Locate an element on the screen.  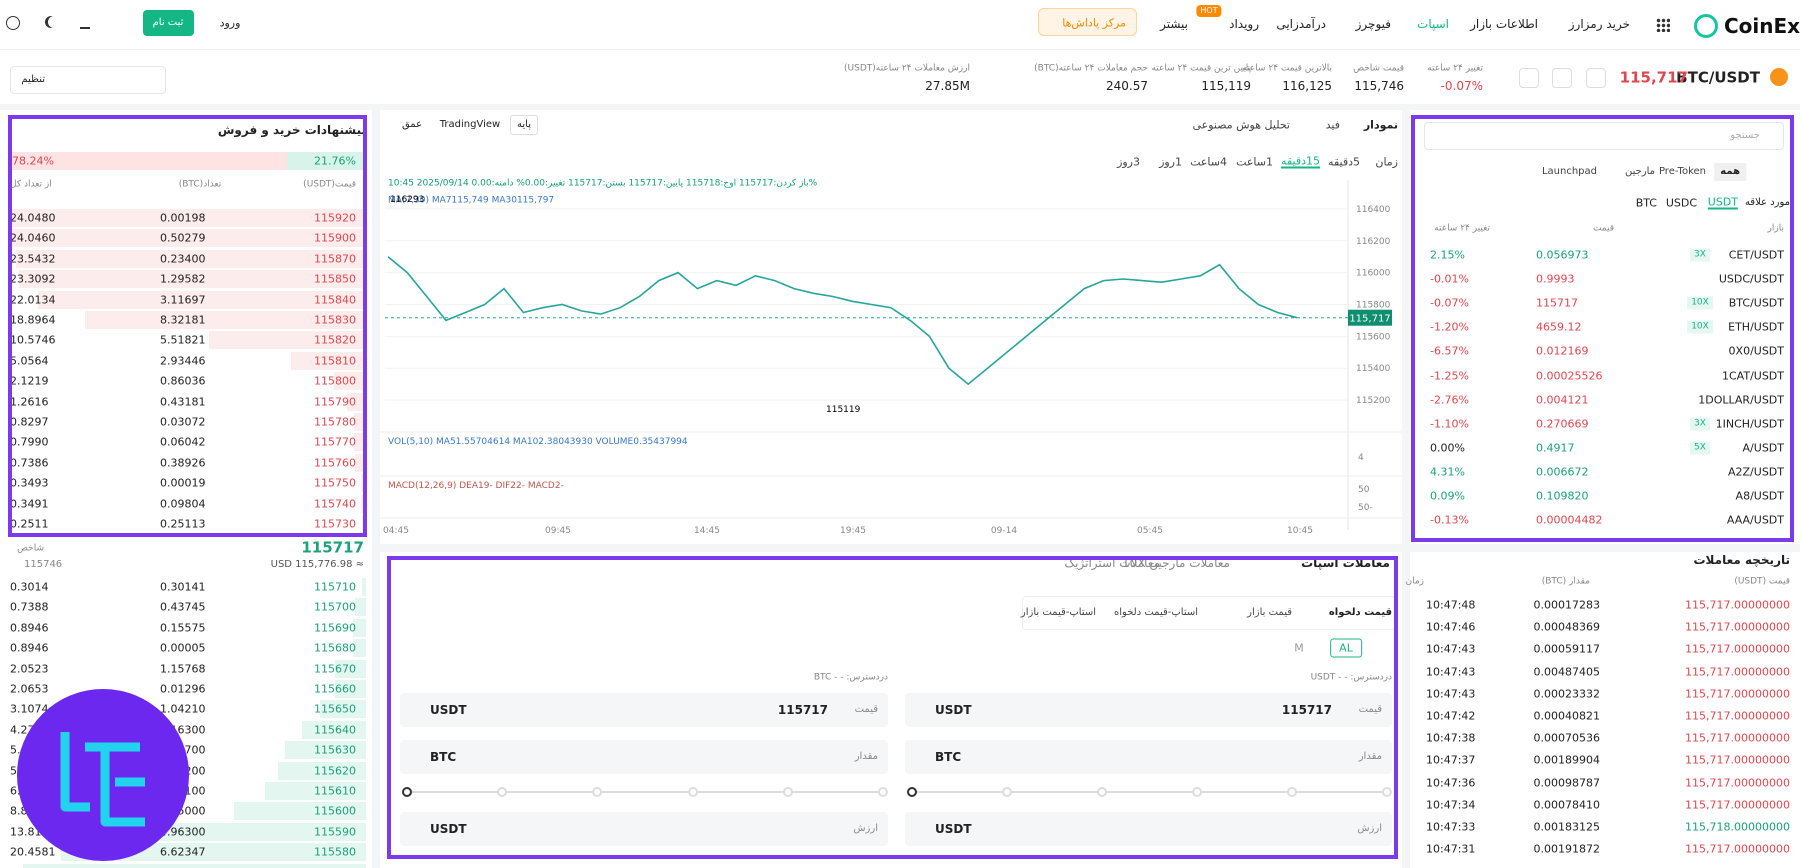
download-icon is located at coordinates (85, 22).